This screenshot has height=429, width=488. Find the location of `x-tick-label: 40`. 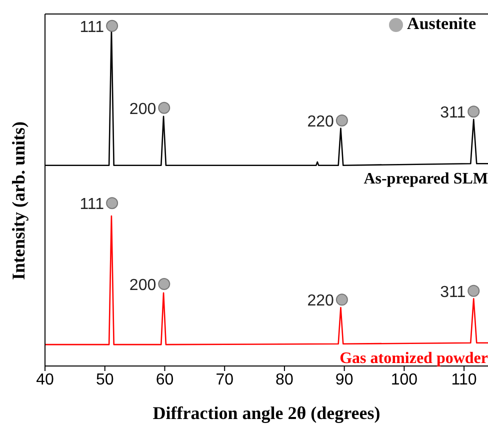

x-tick-label: 40 is located at coordinates (45, 379).